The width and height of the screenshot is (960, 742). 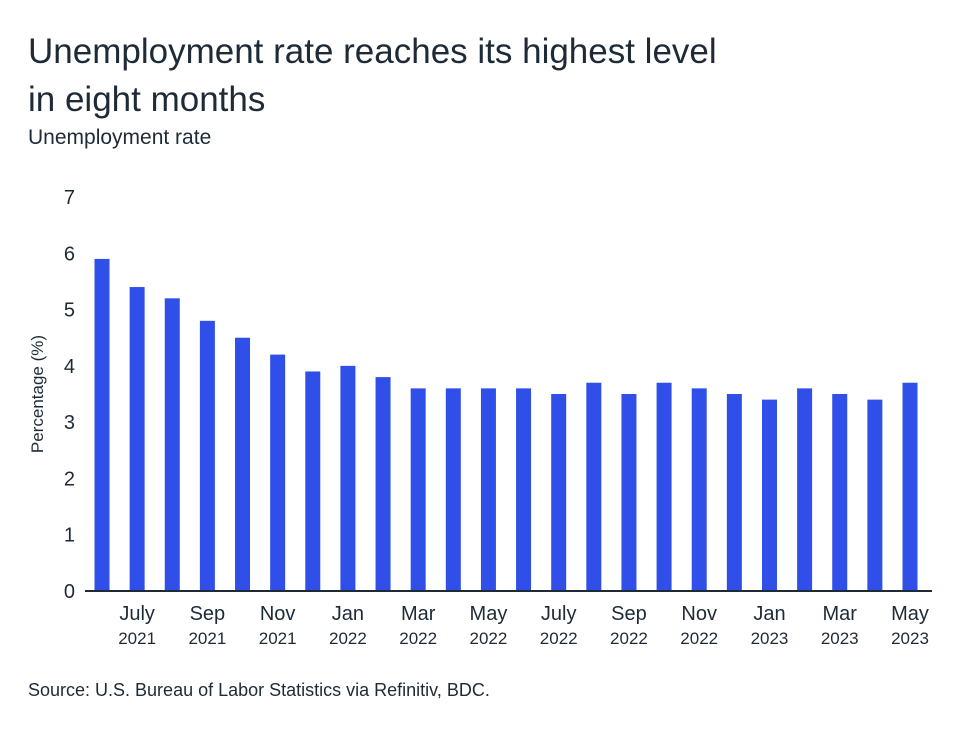 I want to click on y-tick-label: 4, so click(x=69, y=367).